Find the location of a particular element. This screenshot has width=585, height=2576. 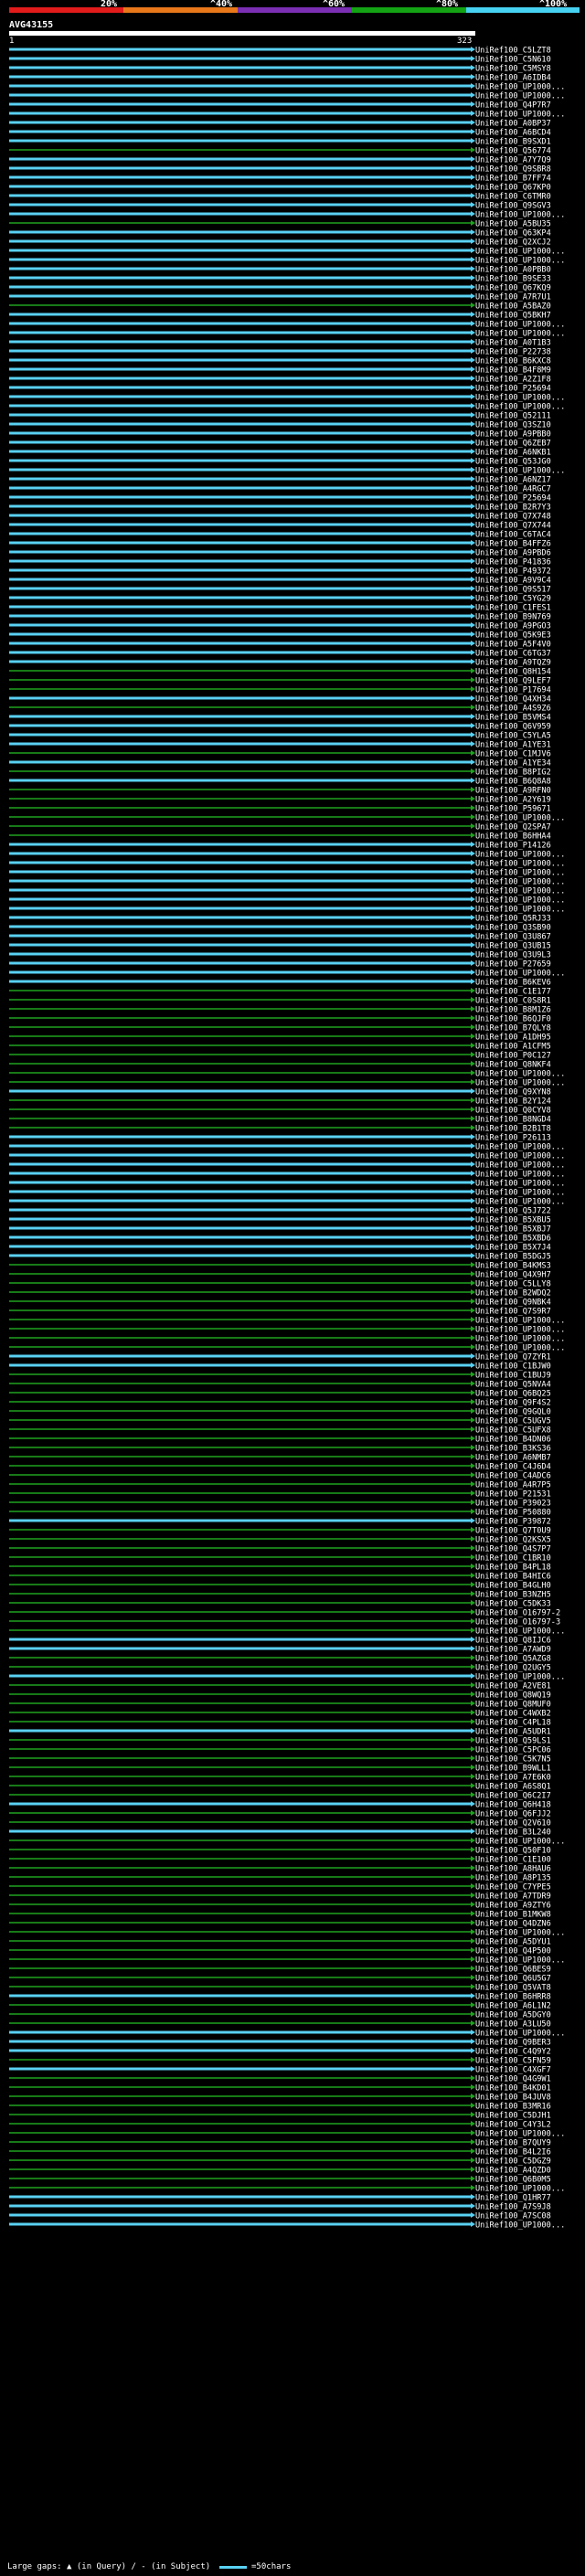

hit-label: UniRef100_B3MR16 is located at coordinates (513, 2107).